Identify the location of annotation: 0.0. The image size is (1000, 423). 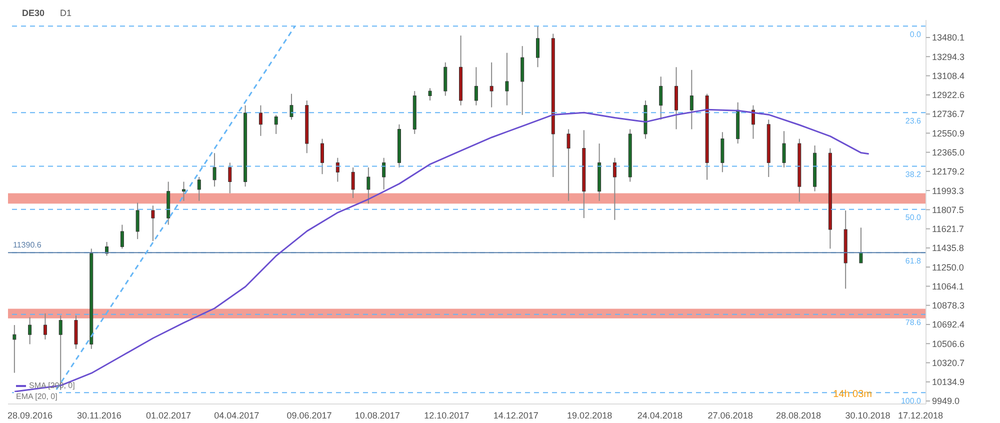
(916, 34).